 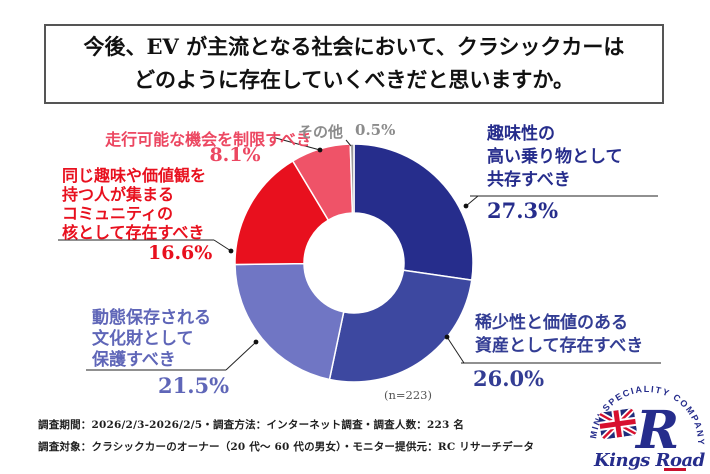 I want to click on logo-r-monogram: R, so click(x=656, y=430).